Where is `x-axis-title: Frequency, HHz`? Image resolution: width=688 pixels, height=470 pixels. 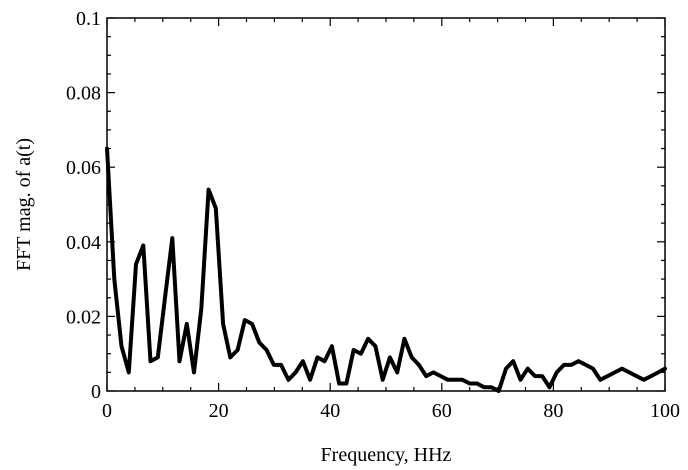 x-axis-title: Frequency, HHz is located at coordinates (386, 455).